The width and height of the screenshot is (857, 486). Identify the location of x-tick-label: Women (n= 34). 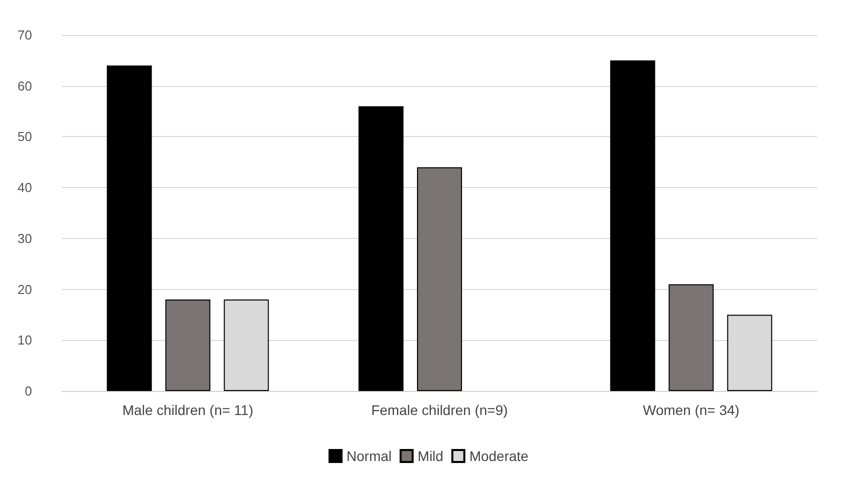
(691, 410).